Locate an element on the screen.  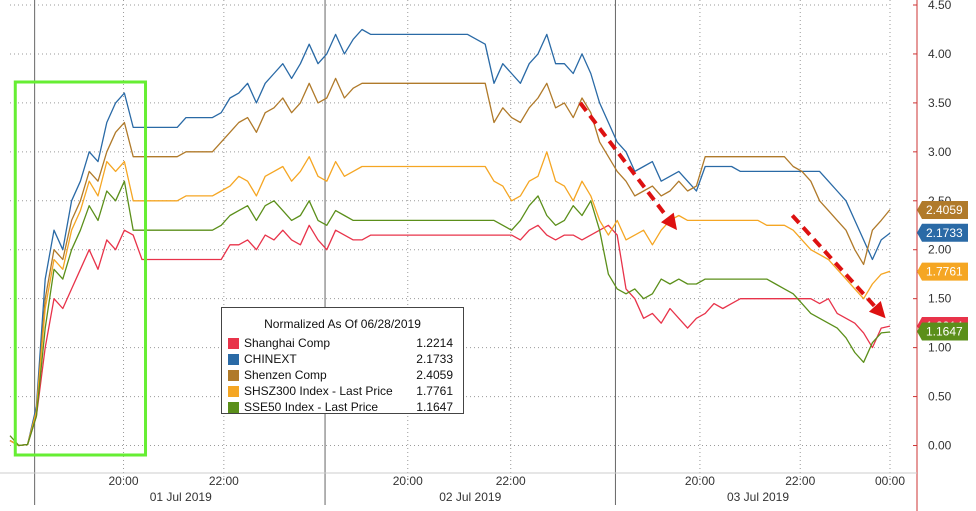
y-tick-label: 0.00 is located at coordinates (940, 446).